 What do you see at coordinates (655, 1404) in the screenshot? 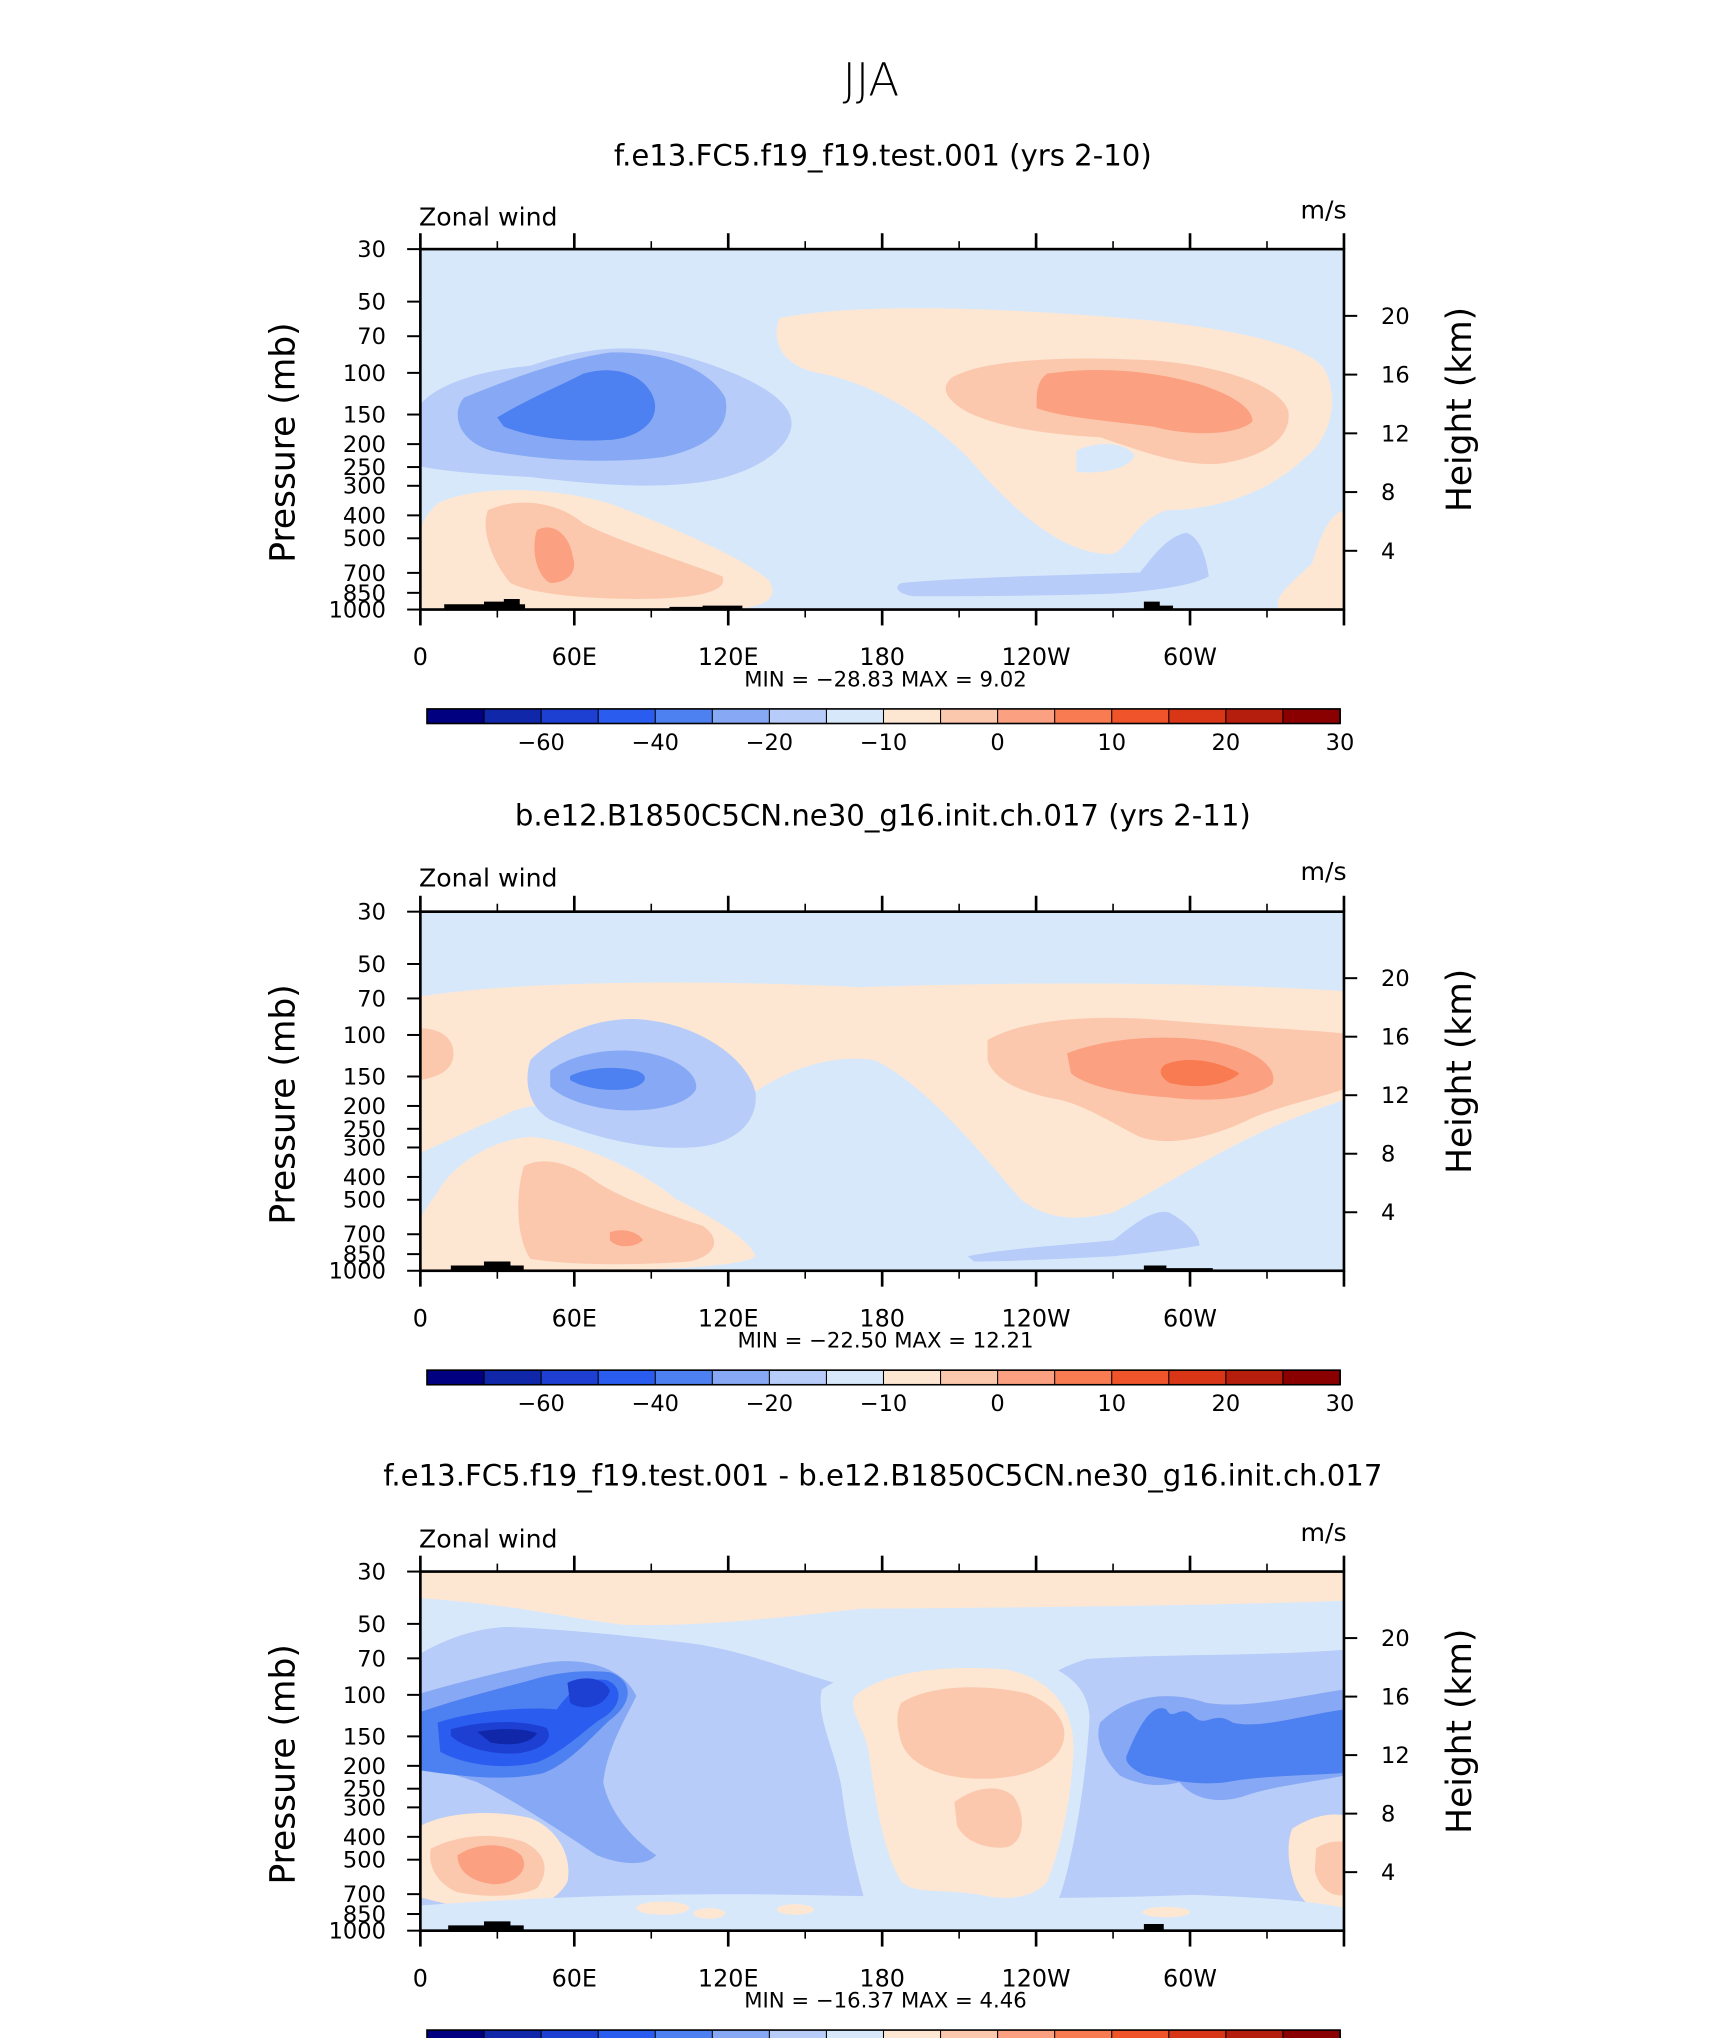
I see `colorbar-label: −40` at bounding box center [655, 1404].